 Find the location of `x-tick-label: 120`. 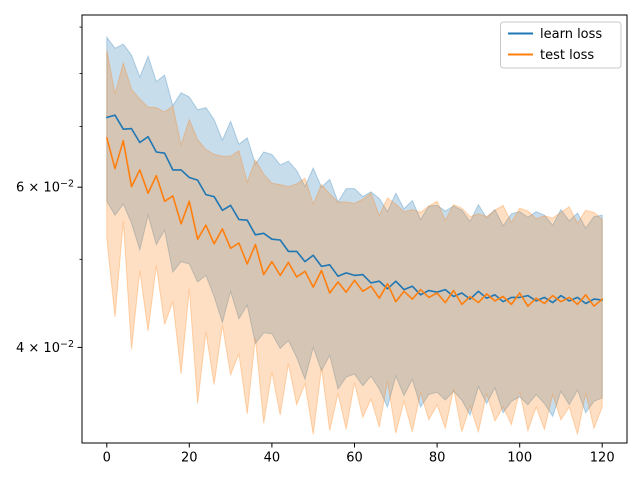

x-tick-label: 120 is located at coordinates (602, 458).